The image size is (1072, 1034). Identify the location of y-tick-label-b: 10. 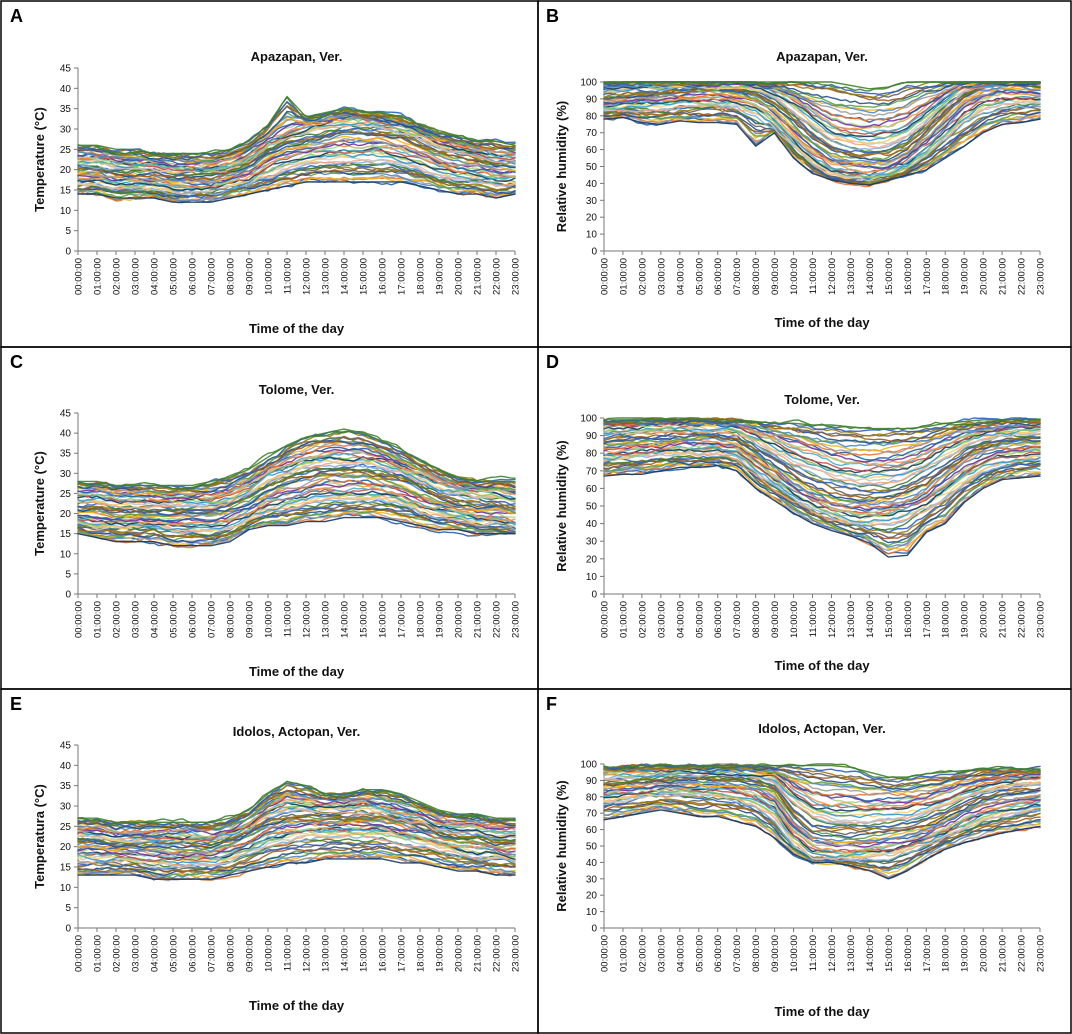
(592, 235).